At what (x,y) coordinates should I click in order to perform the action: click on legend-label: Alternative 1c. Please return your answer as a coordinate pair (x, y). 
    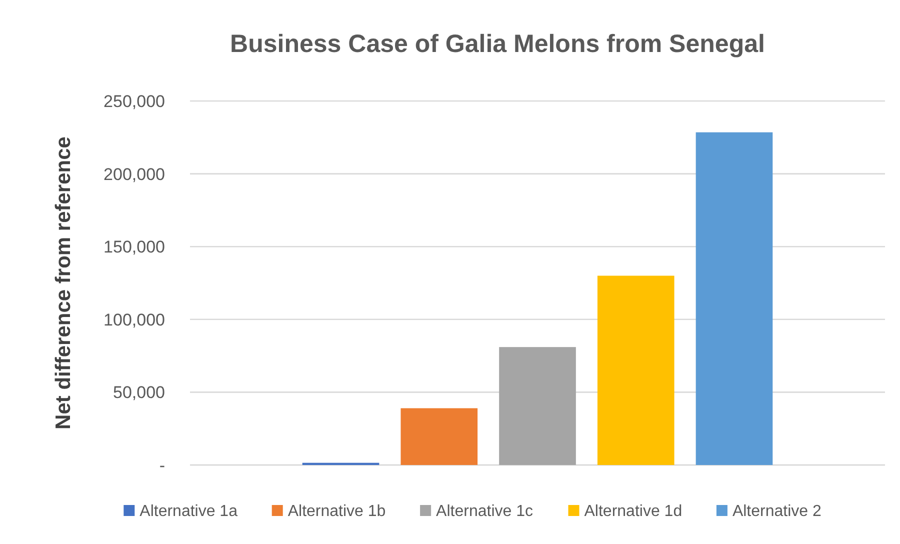
    Looking at the image, I should click on (484, 511).